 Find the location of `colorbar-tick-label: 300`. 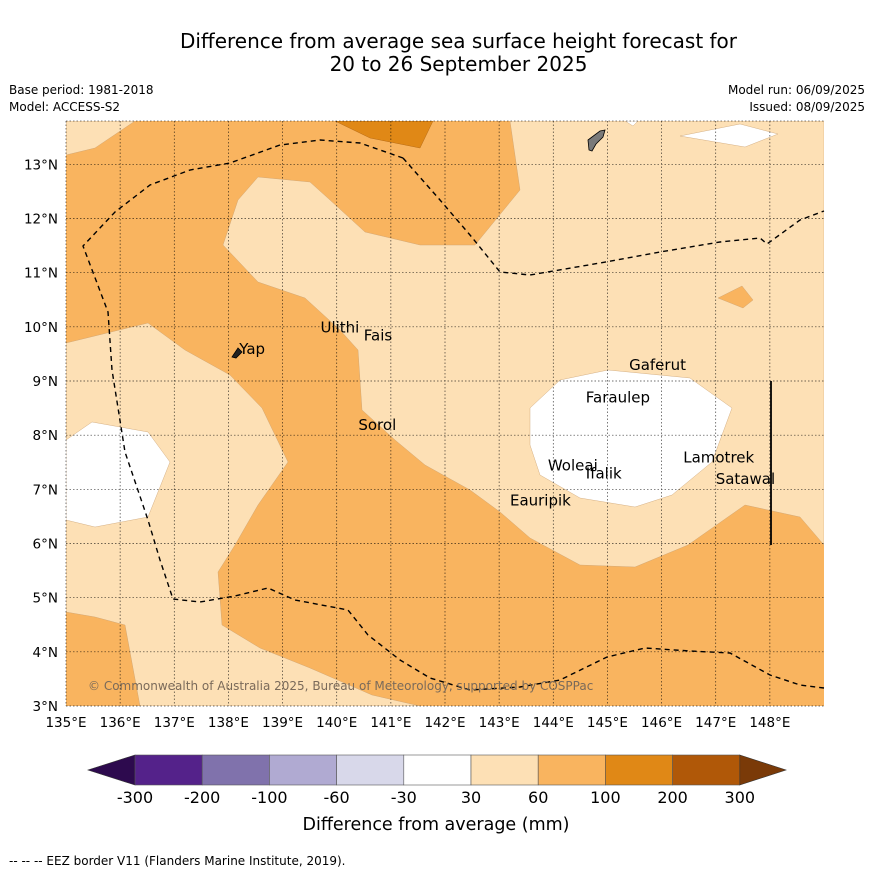

colorbar-tick-label: 300 is located at coordinates (740, 797).